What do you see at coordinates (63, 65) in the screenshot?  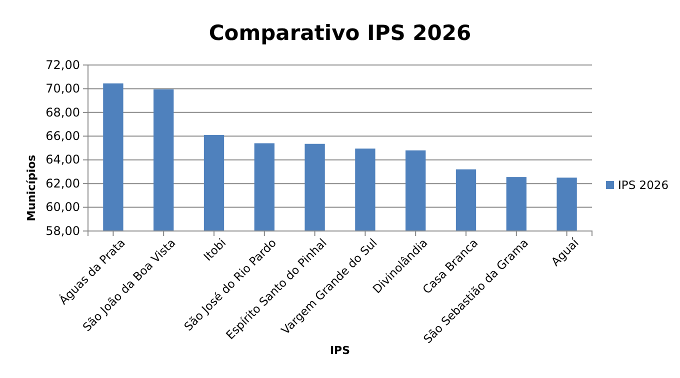 I see `y-tick-label: 72,00` at bounding box center [63, 65].